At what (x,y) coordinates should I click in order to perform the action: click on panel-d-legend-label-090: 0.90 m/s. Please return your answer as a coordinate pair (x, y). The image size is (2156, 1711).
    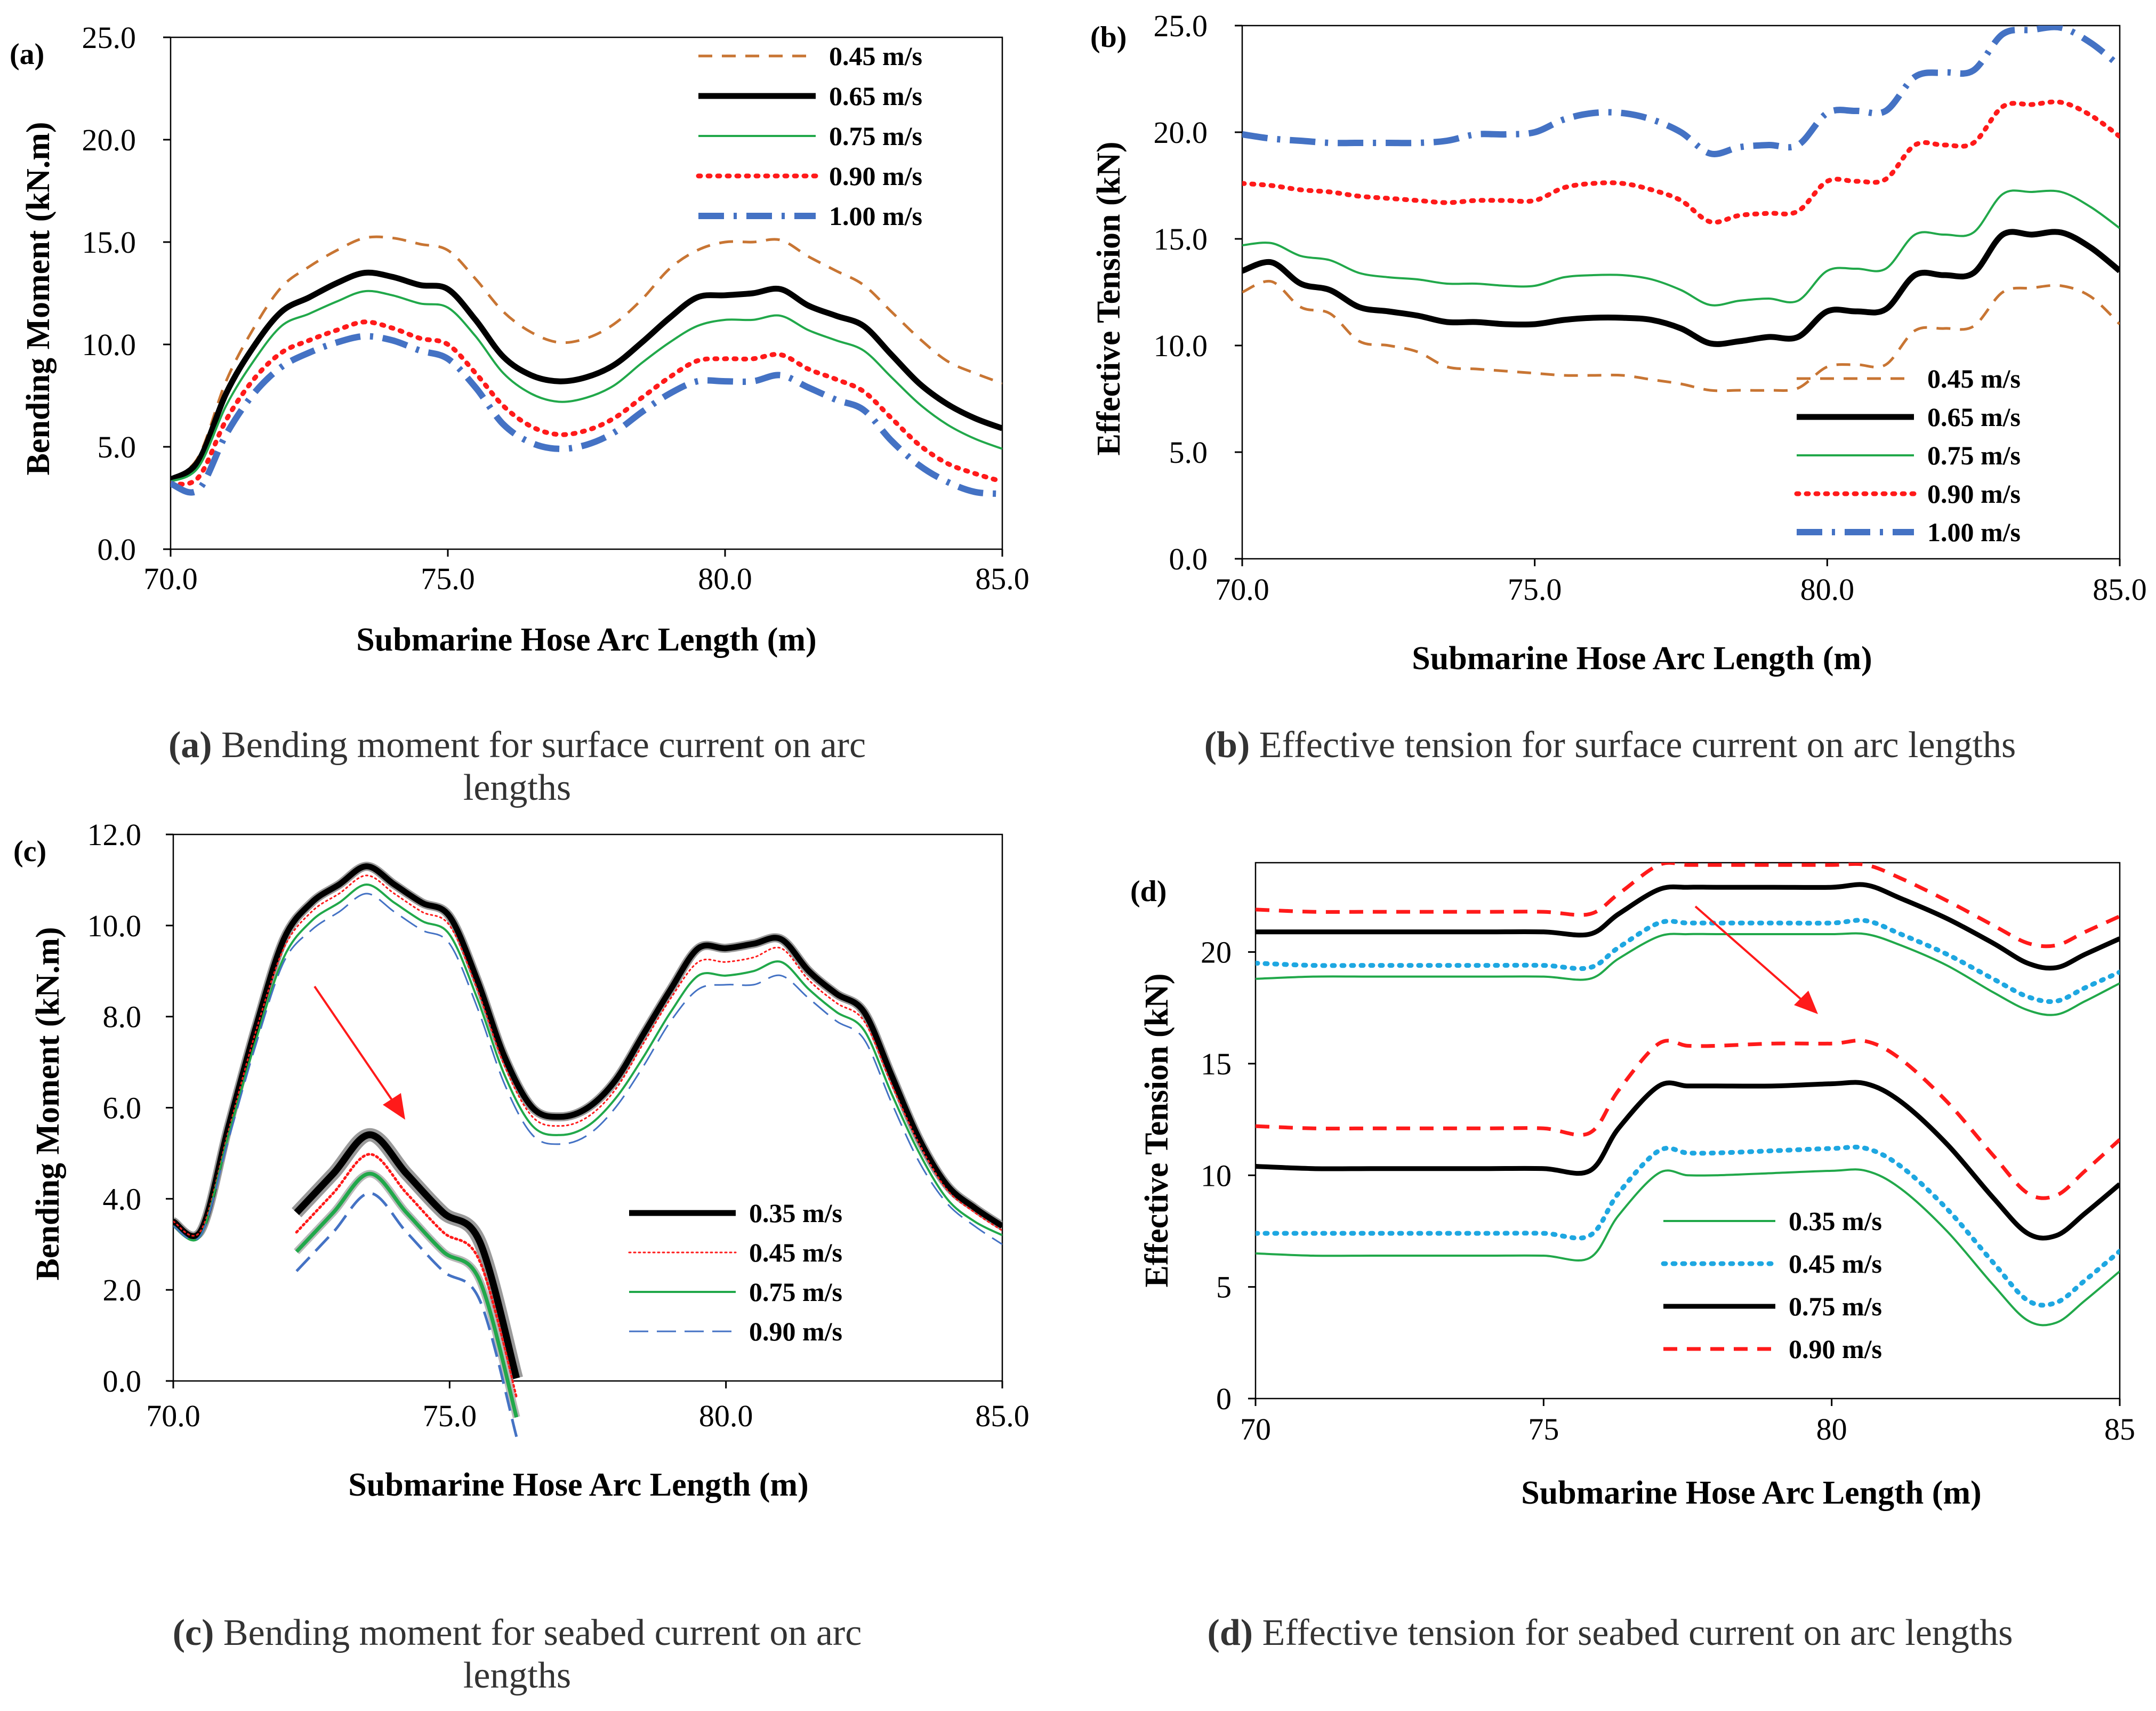
    Looking at the image, I should click on (1835, 1349).